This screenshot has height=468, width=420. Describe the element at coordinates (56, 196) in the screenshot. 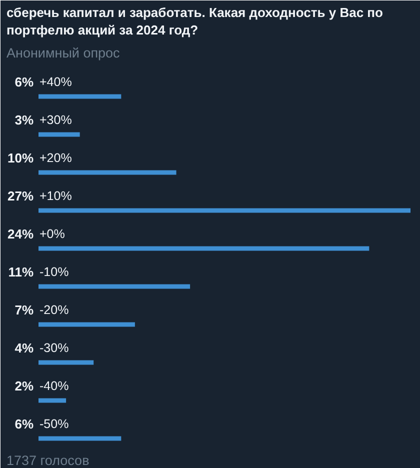

I see `y-tick-label: +10%` at that location.